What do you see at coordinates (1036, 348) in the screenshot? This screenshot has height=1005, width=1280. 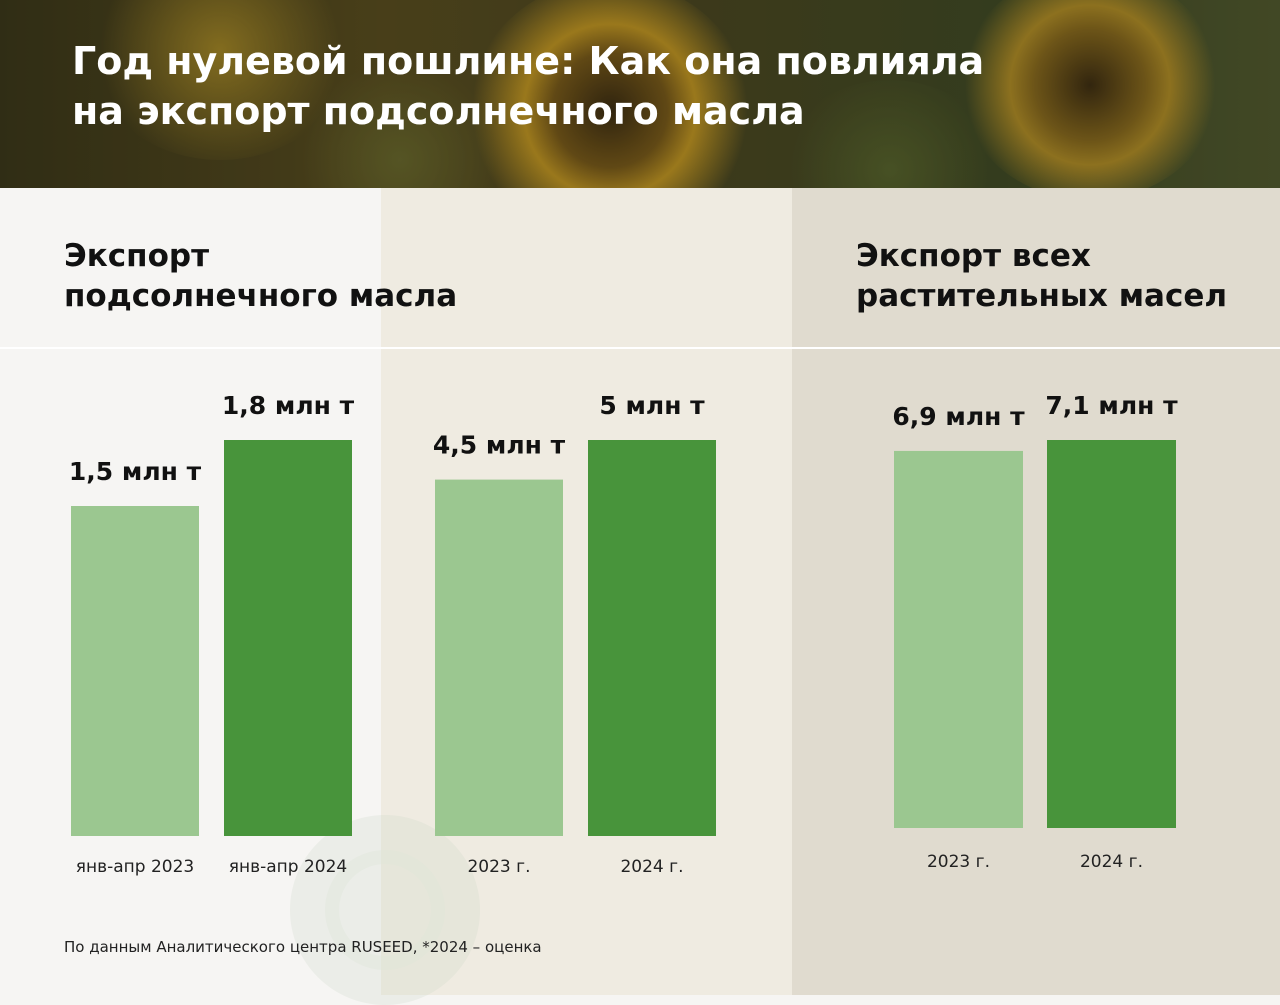 I see `divider-all-oils` at bounding box center [1036, 348].